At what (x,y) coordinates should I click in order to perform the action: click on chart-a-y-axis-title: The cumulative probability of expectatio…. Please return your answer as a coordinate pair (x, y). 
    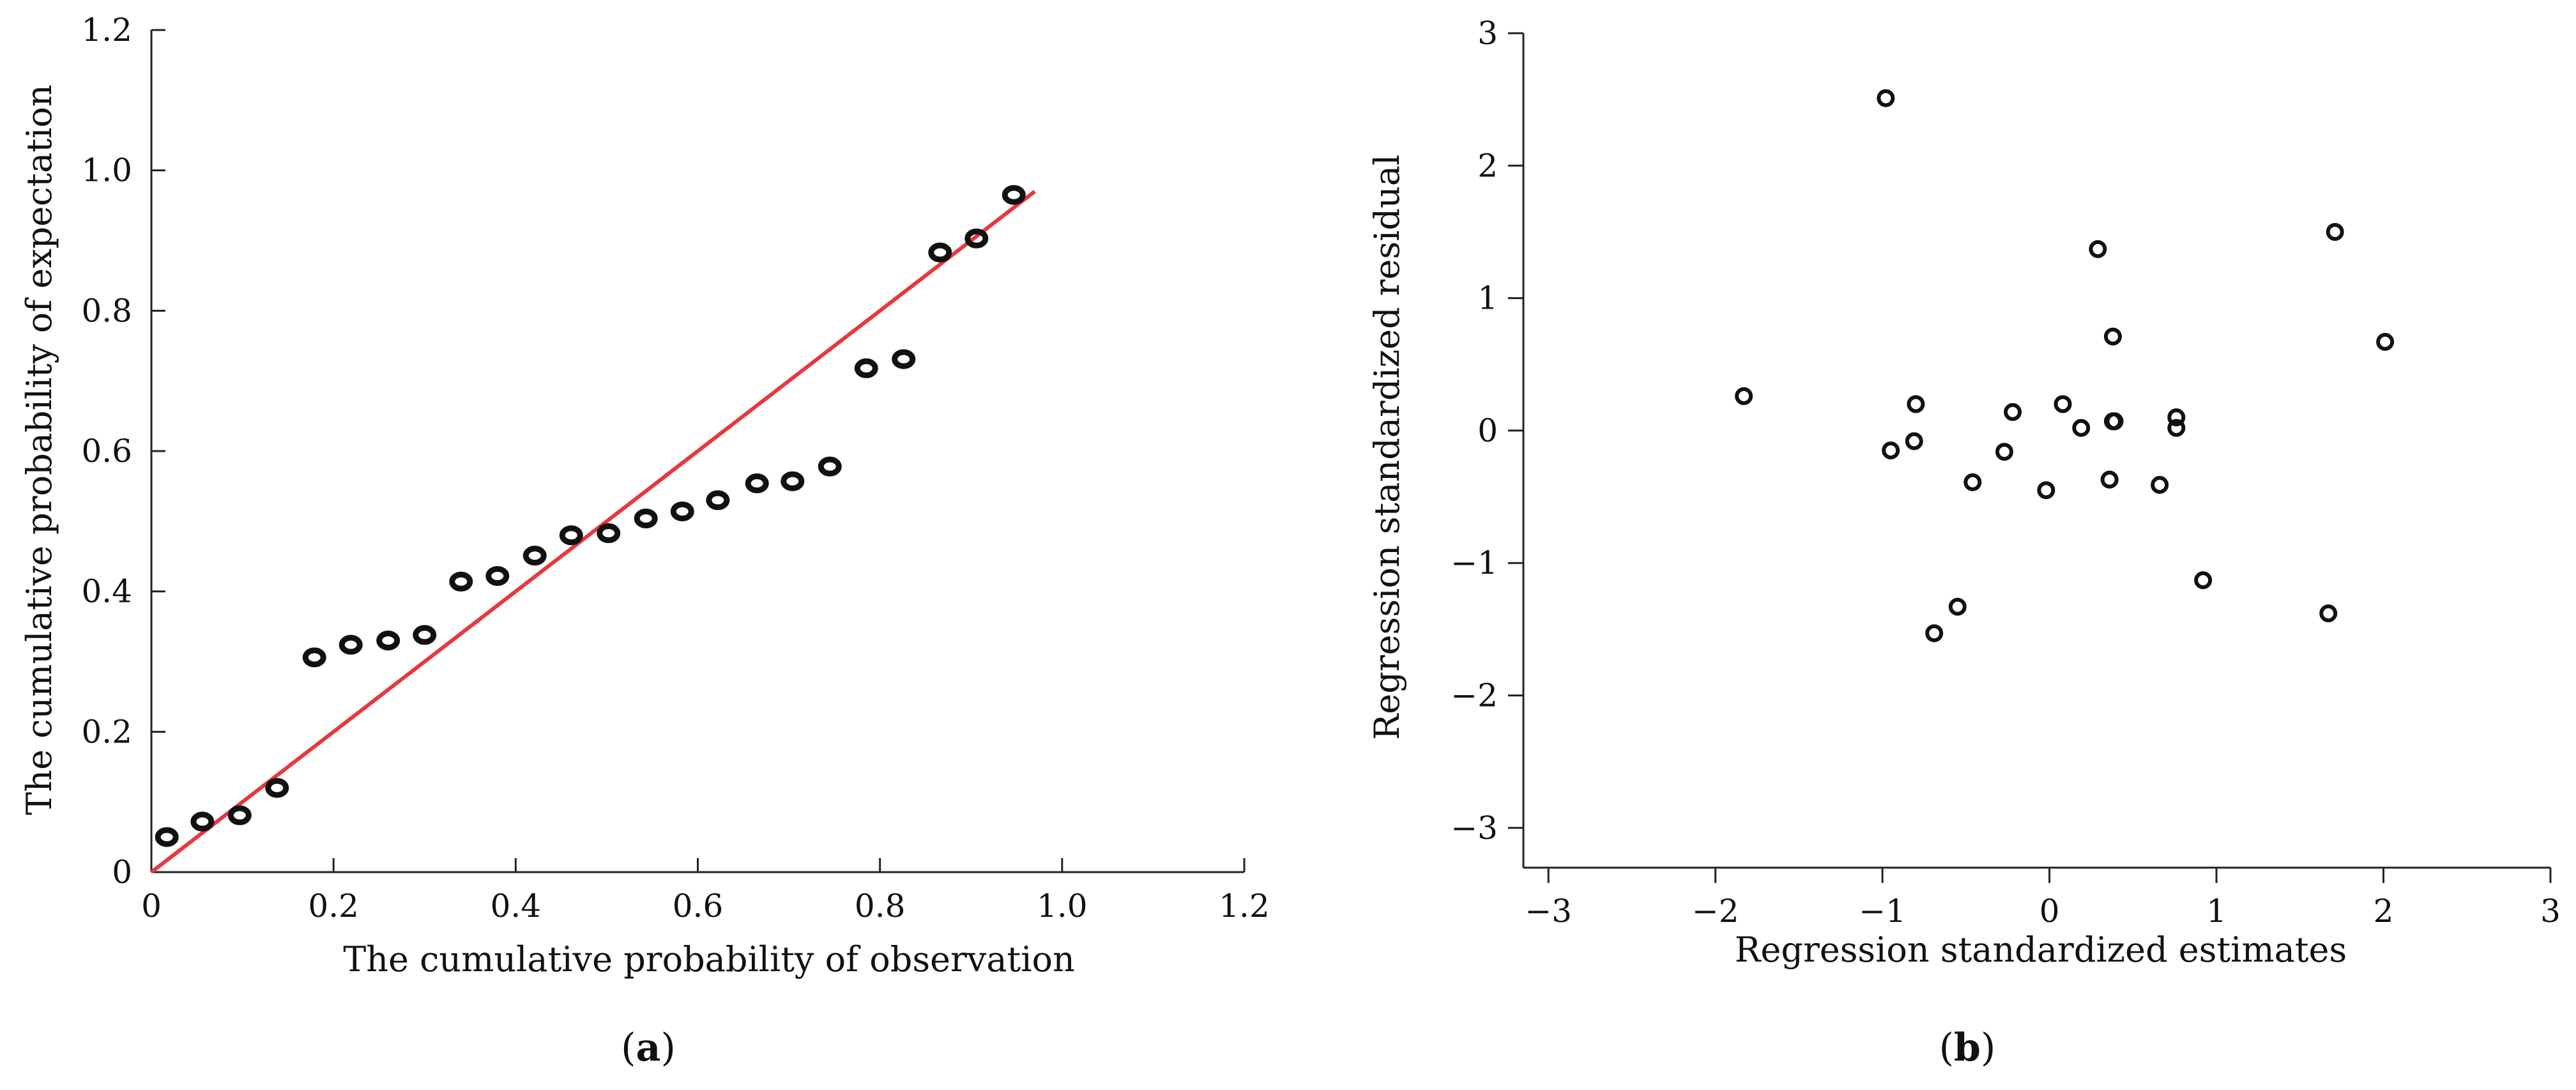
    Looking at the image, I should click on (39, 450).